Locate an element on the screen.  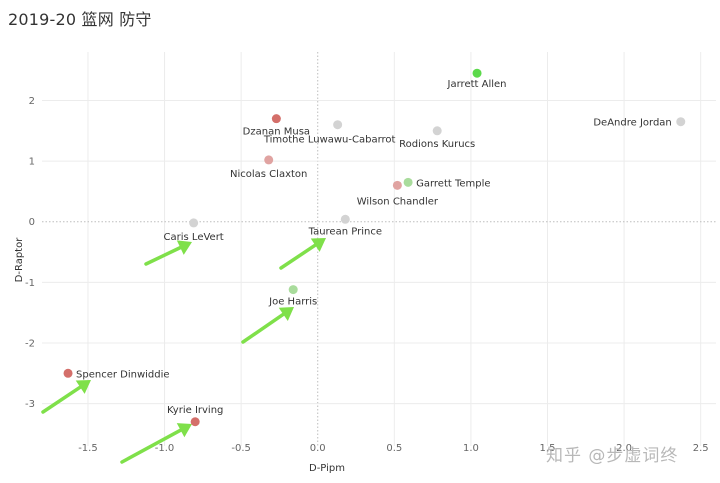
y-tick-label: -3 is located at coordinates (30, 404).